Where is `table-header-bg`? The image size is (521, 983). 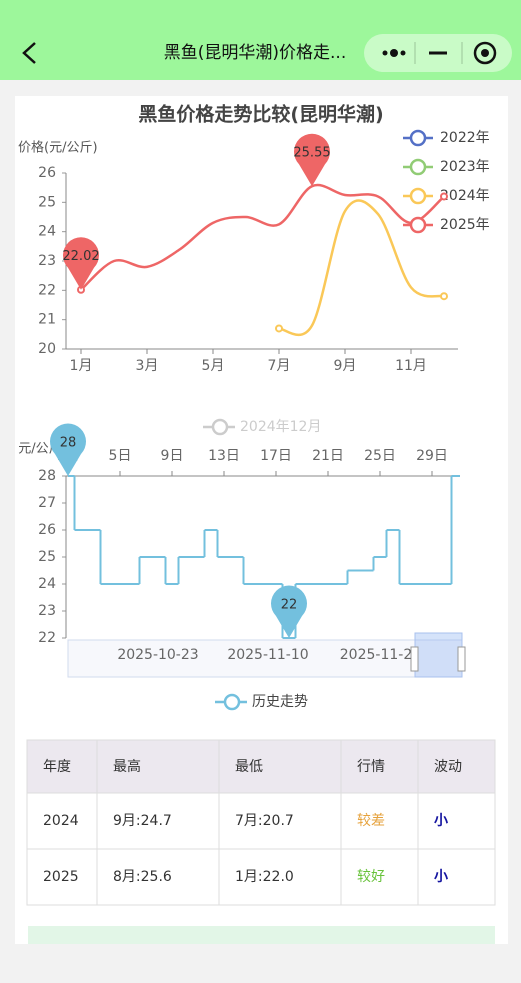
table-header-bg is located at coordinates (261, 766).